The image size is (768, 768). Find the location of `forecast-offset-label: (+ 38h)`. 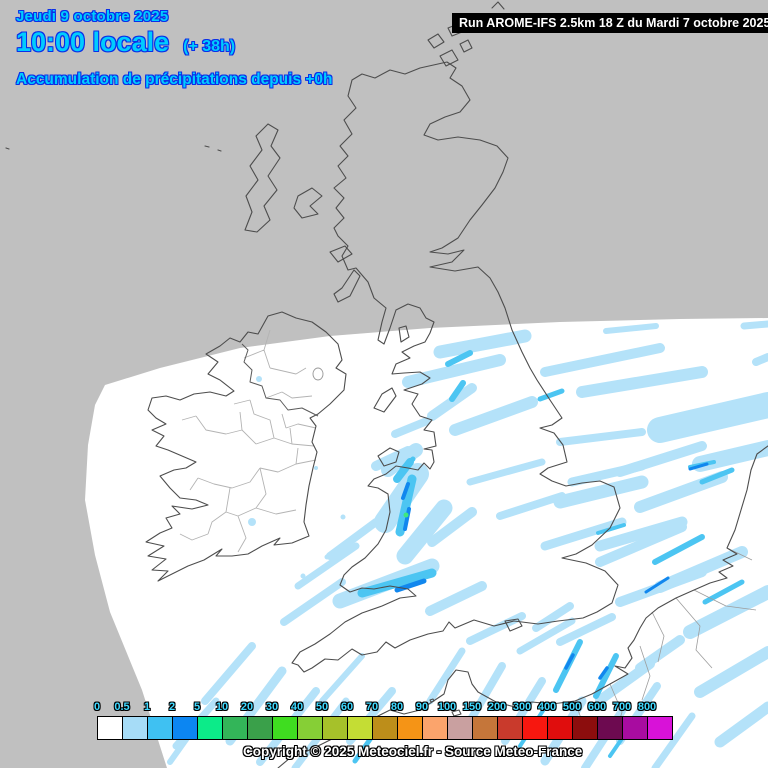

forecast-offset-label: (+ 38h) is located at coordinates (209, 46).